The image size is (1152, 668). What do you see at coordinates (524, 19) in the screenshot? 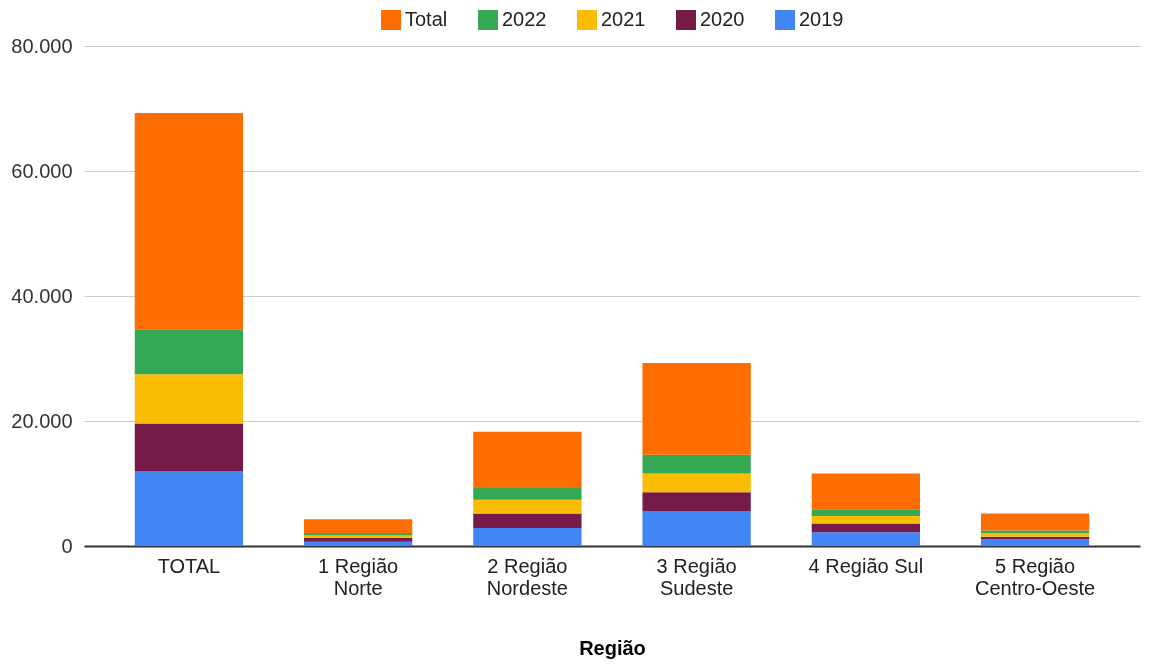
I see `legend-label: 2022` at bounding box center [524, 19].